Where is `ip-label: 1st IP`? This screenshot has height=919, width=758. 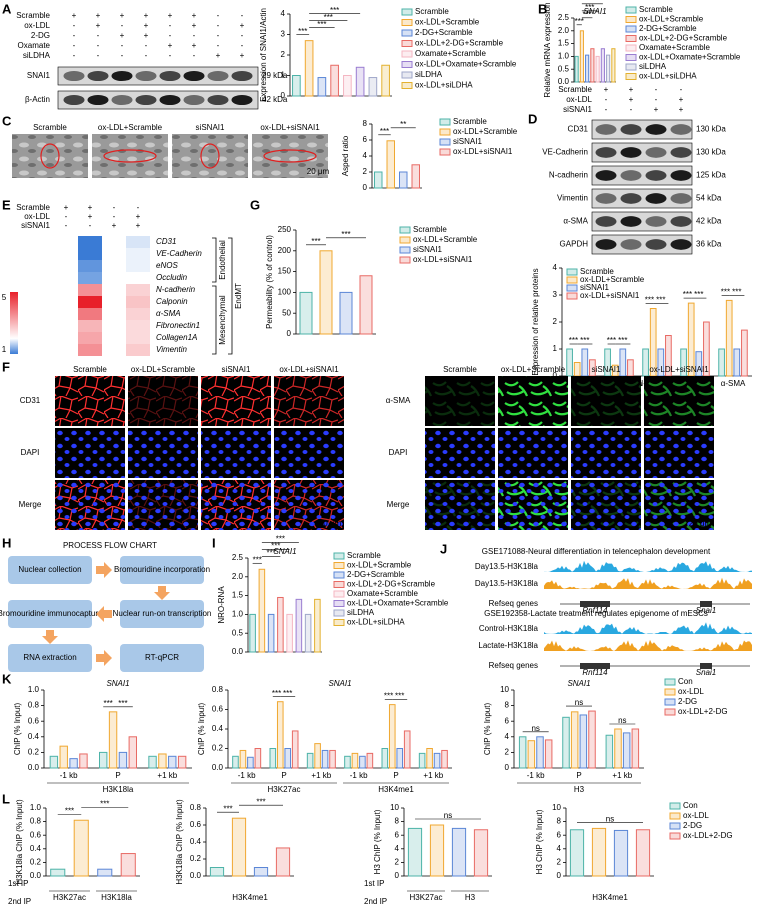 ip-label: 1st IP is located at coordinates (18, 883).